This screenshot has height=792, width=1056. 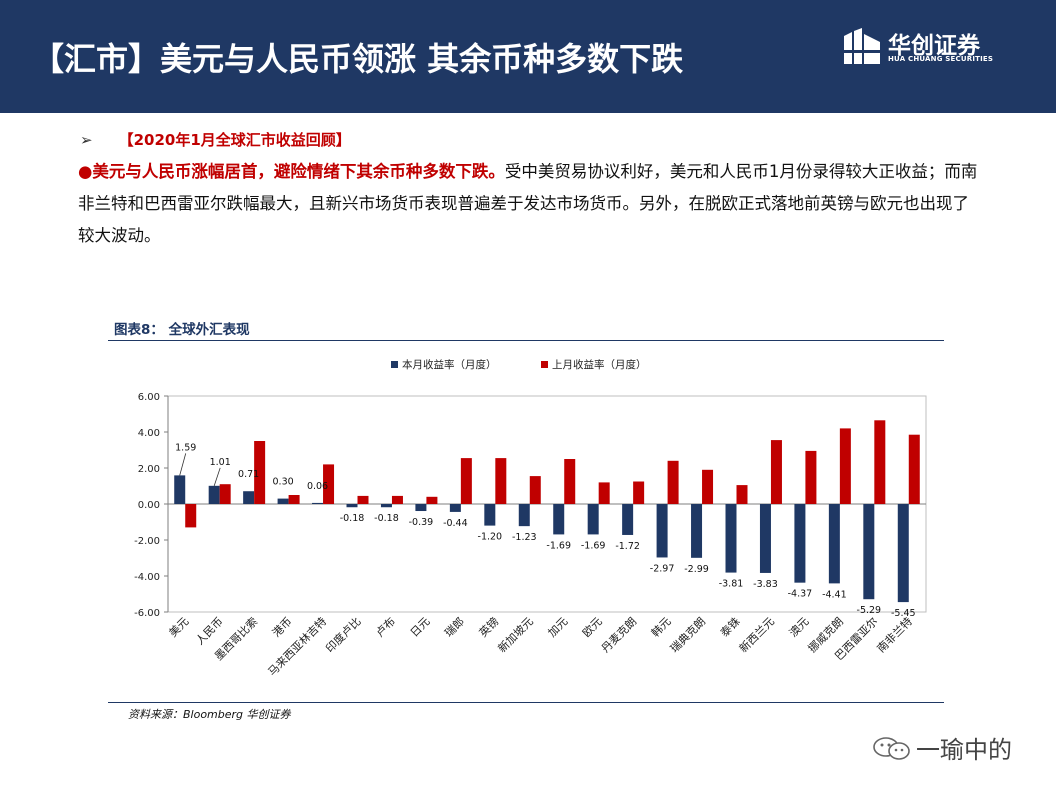 What do you see at coordinates (449, 364) in the screenshot?
I see `legend-label-current: 本月收益率（月度）` at bounding box center [449, 364].